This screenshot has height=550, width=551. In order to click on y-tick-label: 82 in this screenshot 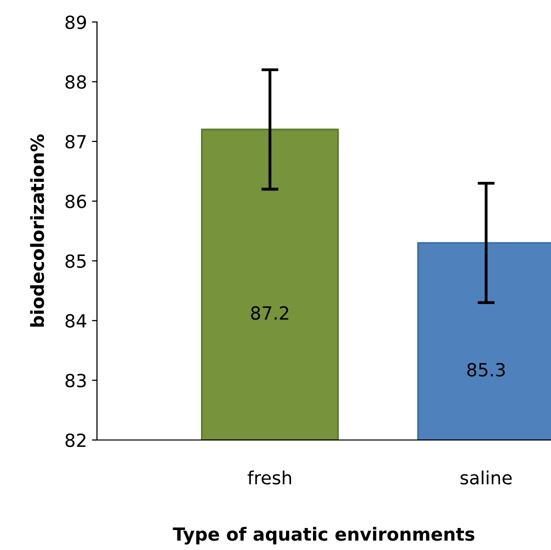, I will do `click(76, 440)`.